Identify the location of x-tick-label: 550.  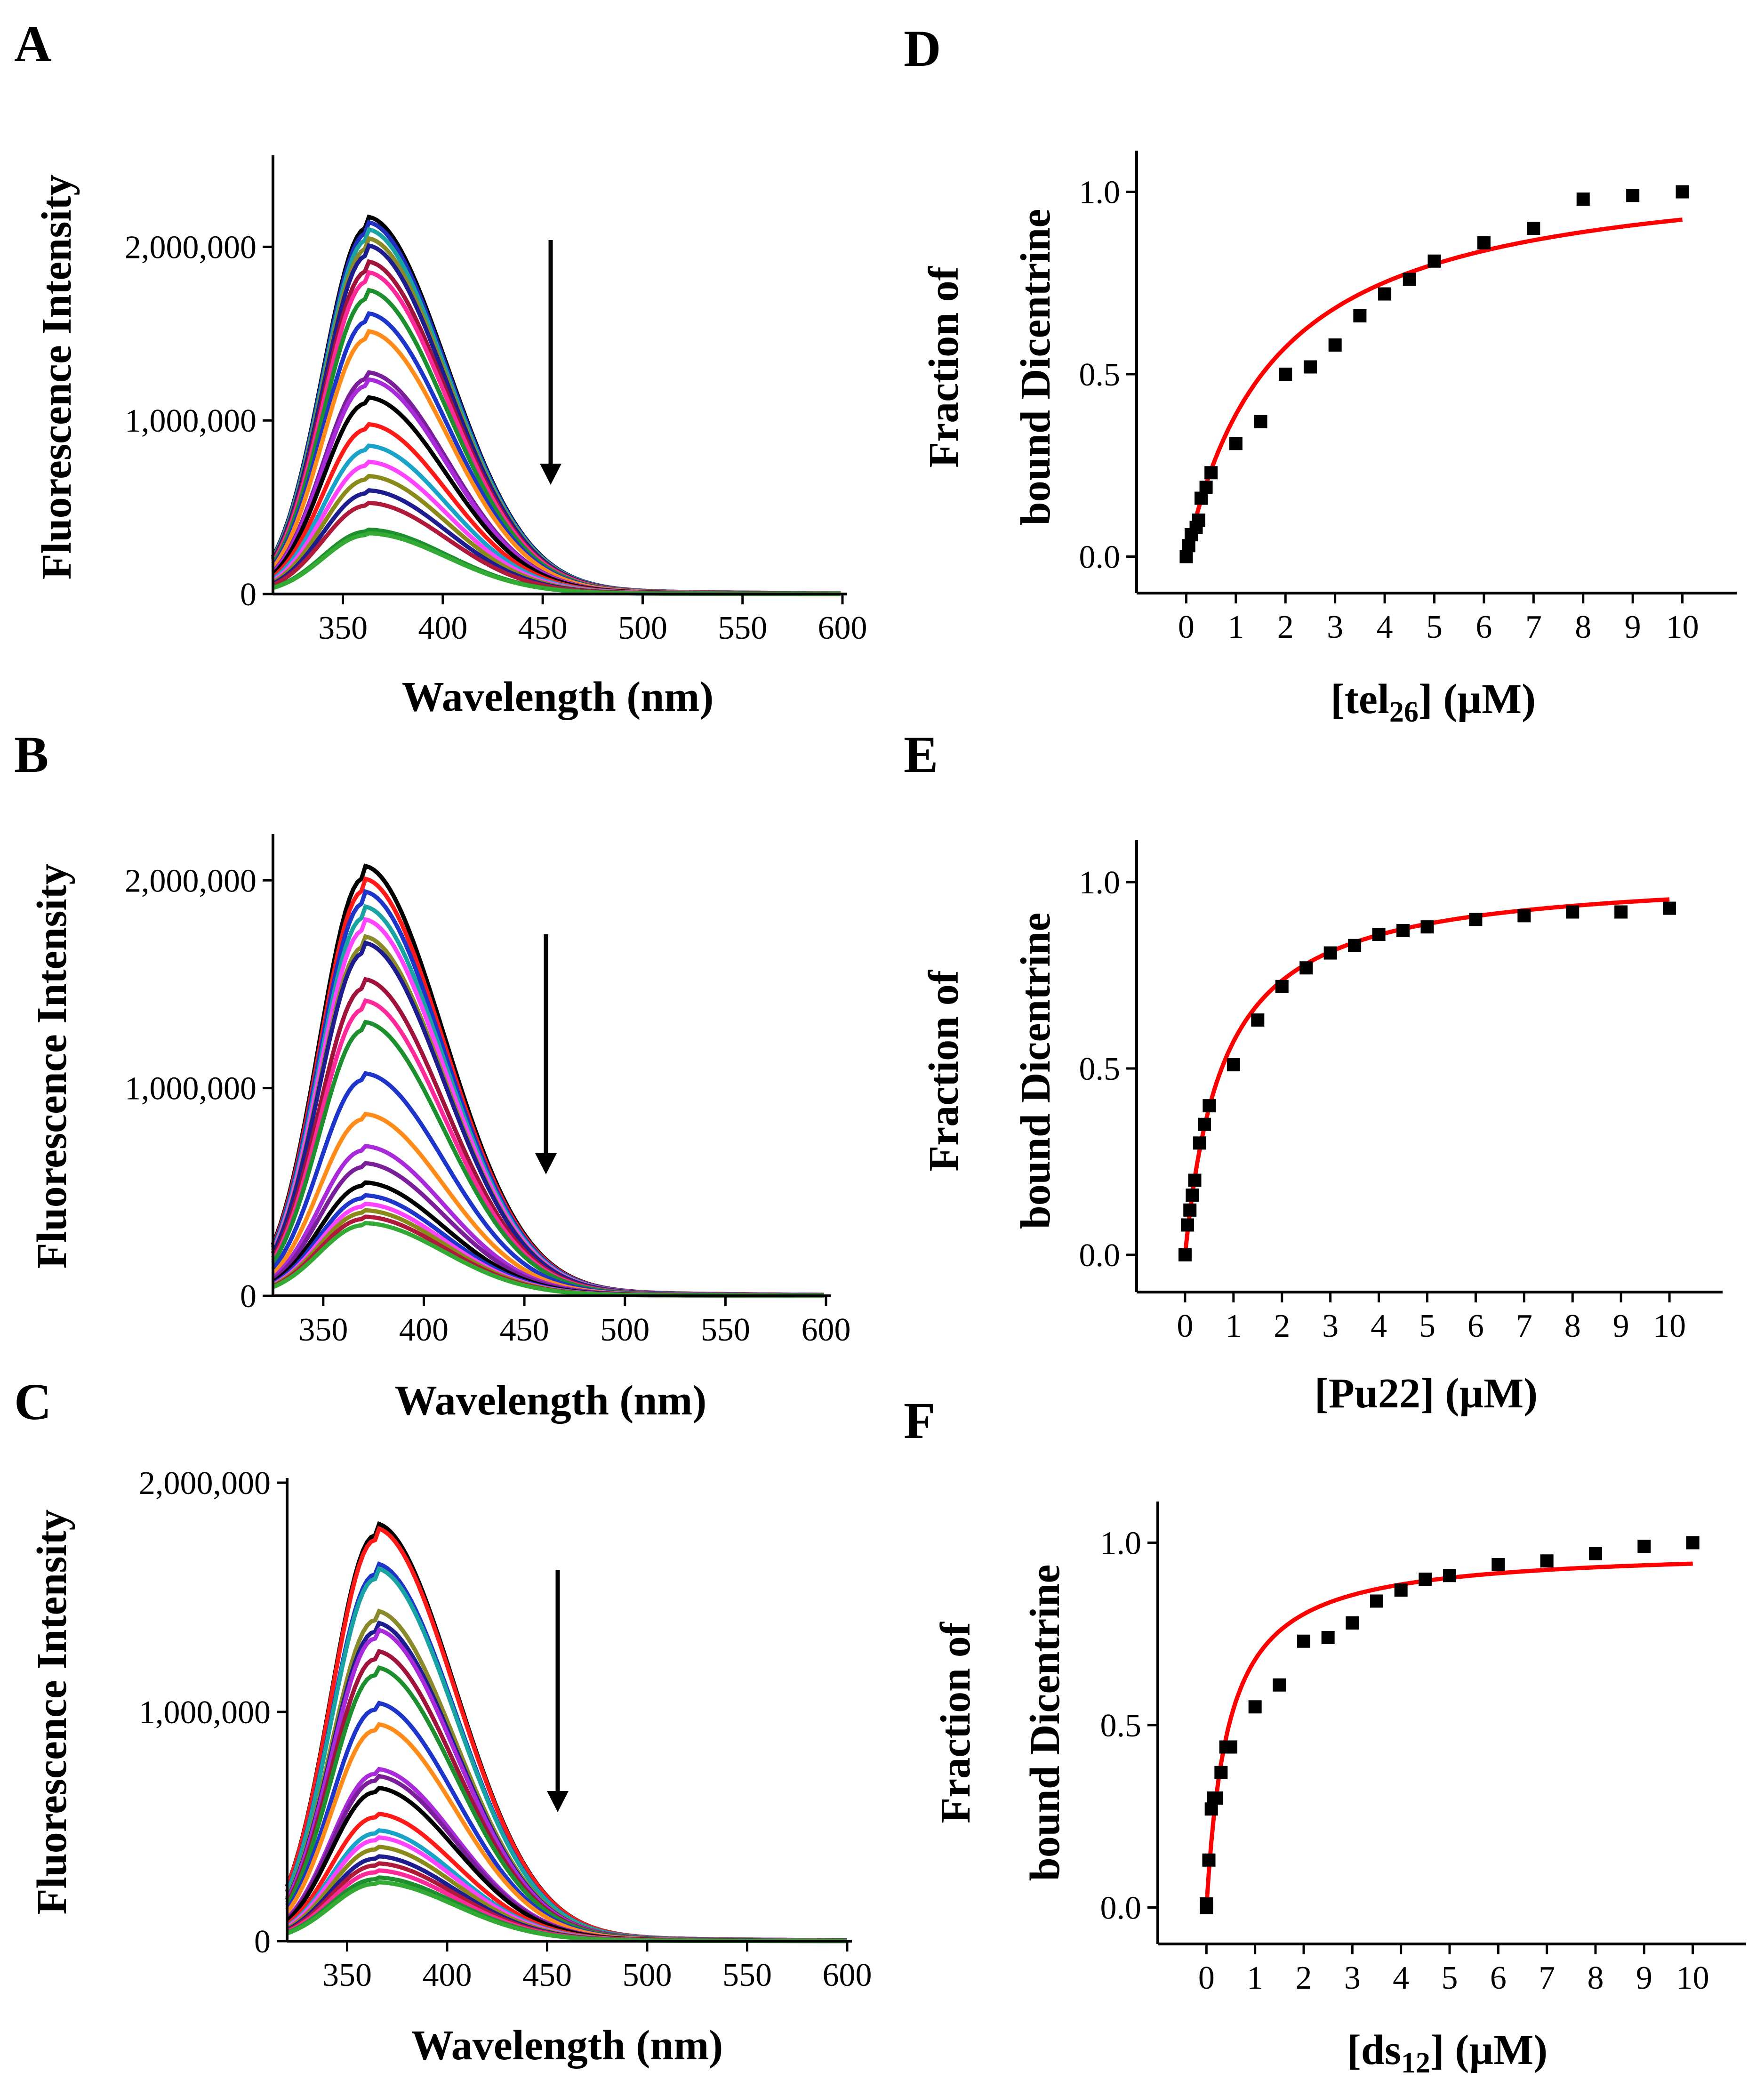
(725, 1330).